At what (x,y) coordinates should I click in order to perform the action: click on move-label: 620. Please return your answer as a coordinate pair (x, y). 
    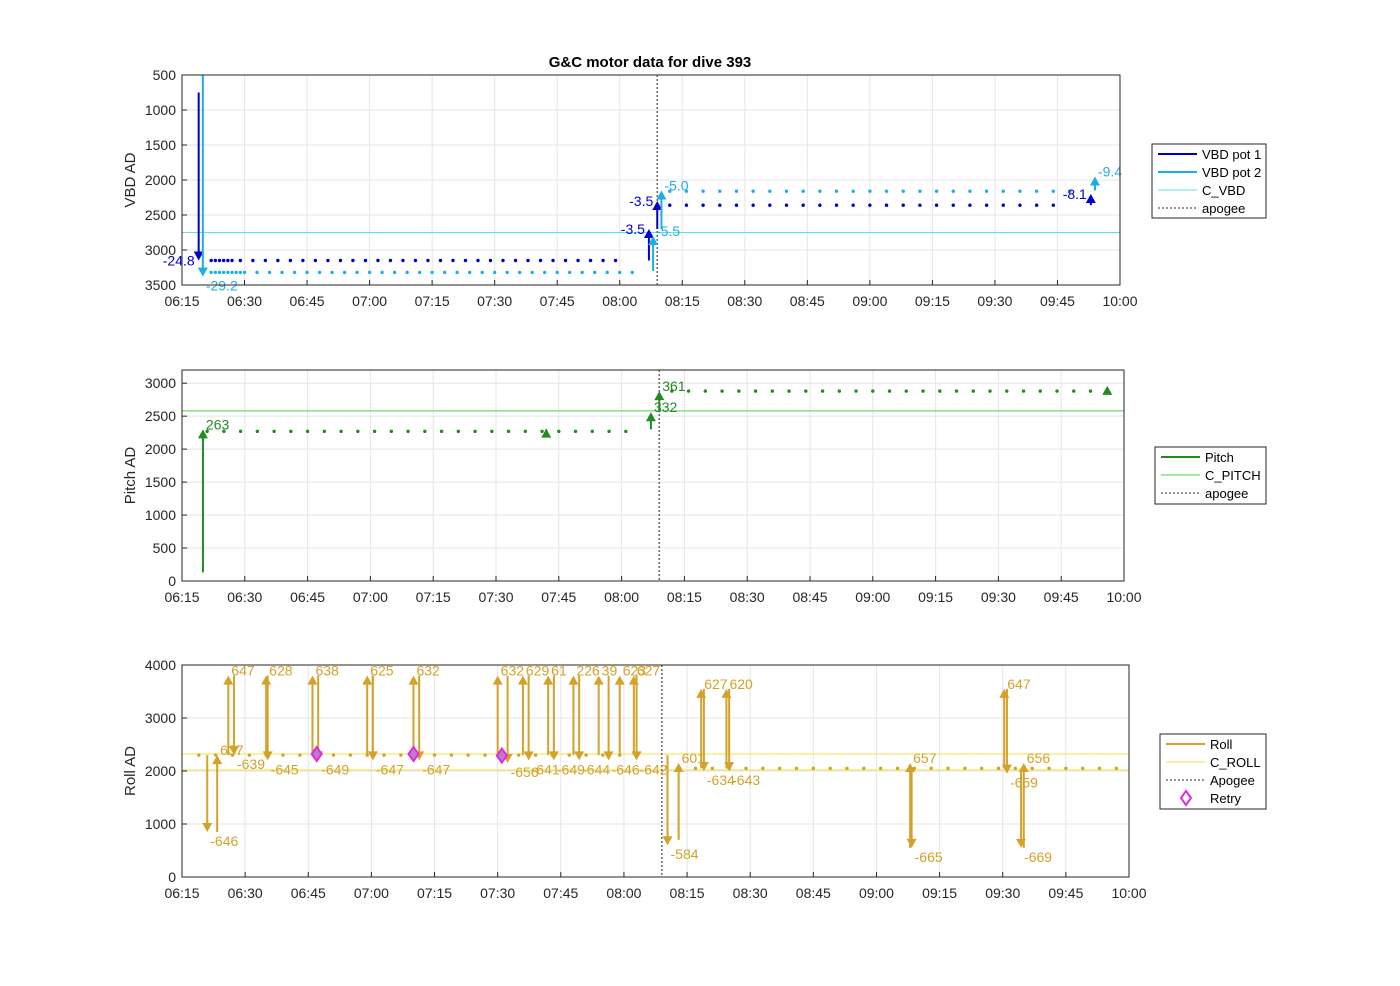
    Looking at the image, I should click on (741, 684).